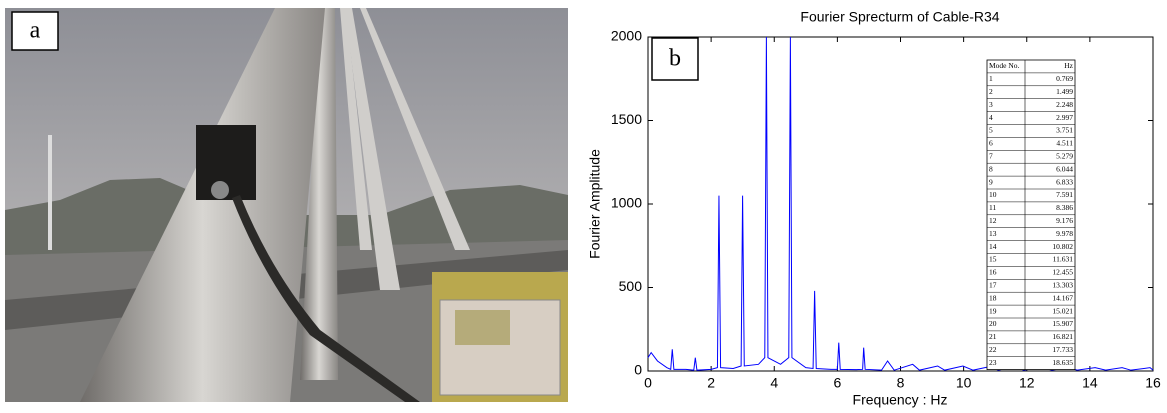  I want to click on table-cell: 19, so click(993, 310).